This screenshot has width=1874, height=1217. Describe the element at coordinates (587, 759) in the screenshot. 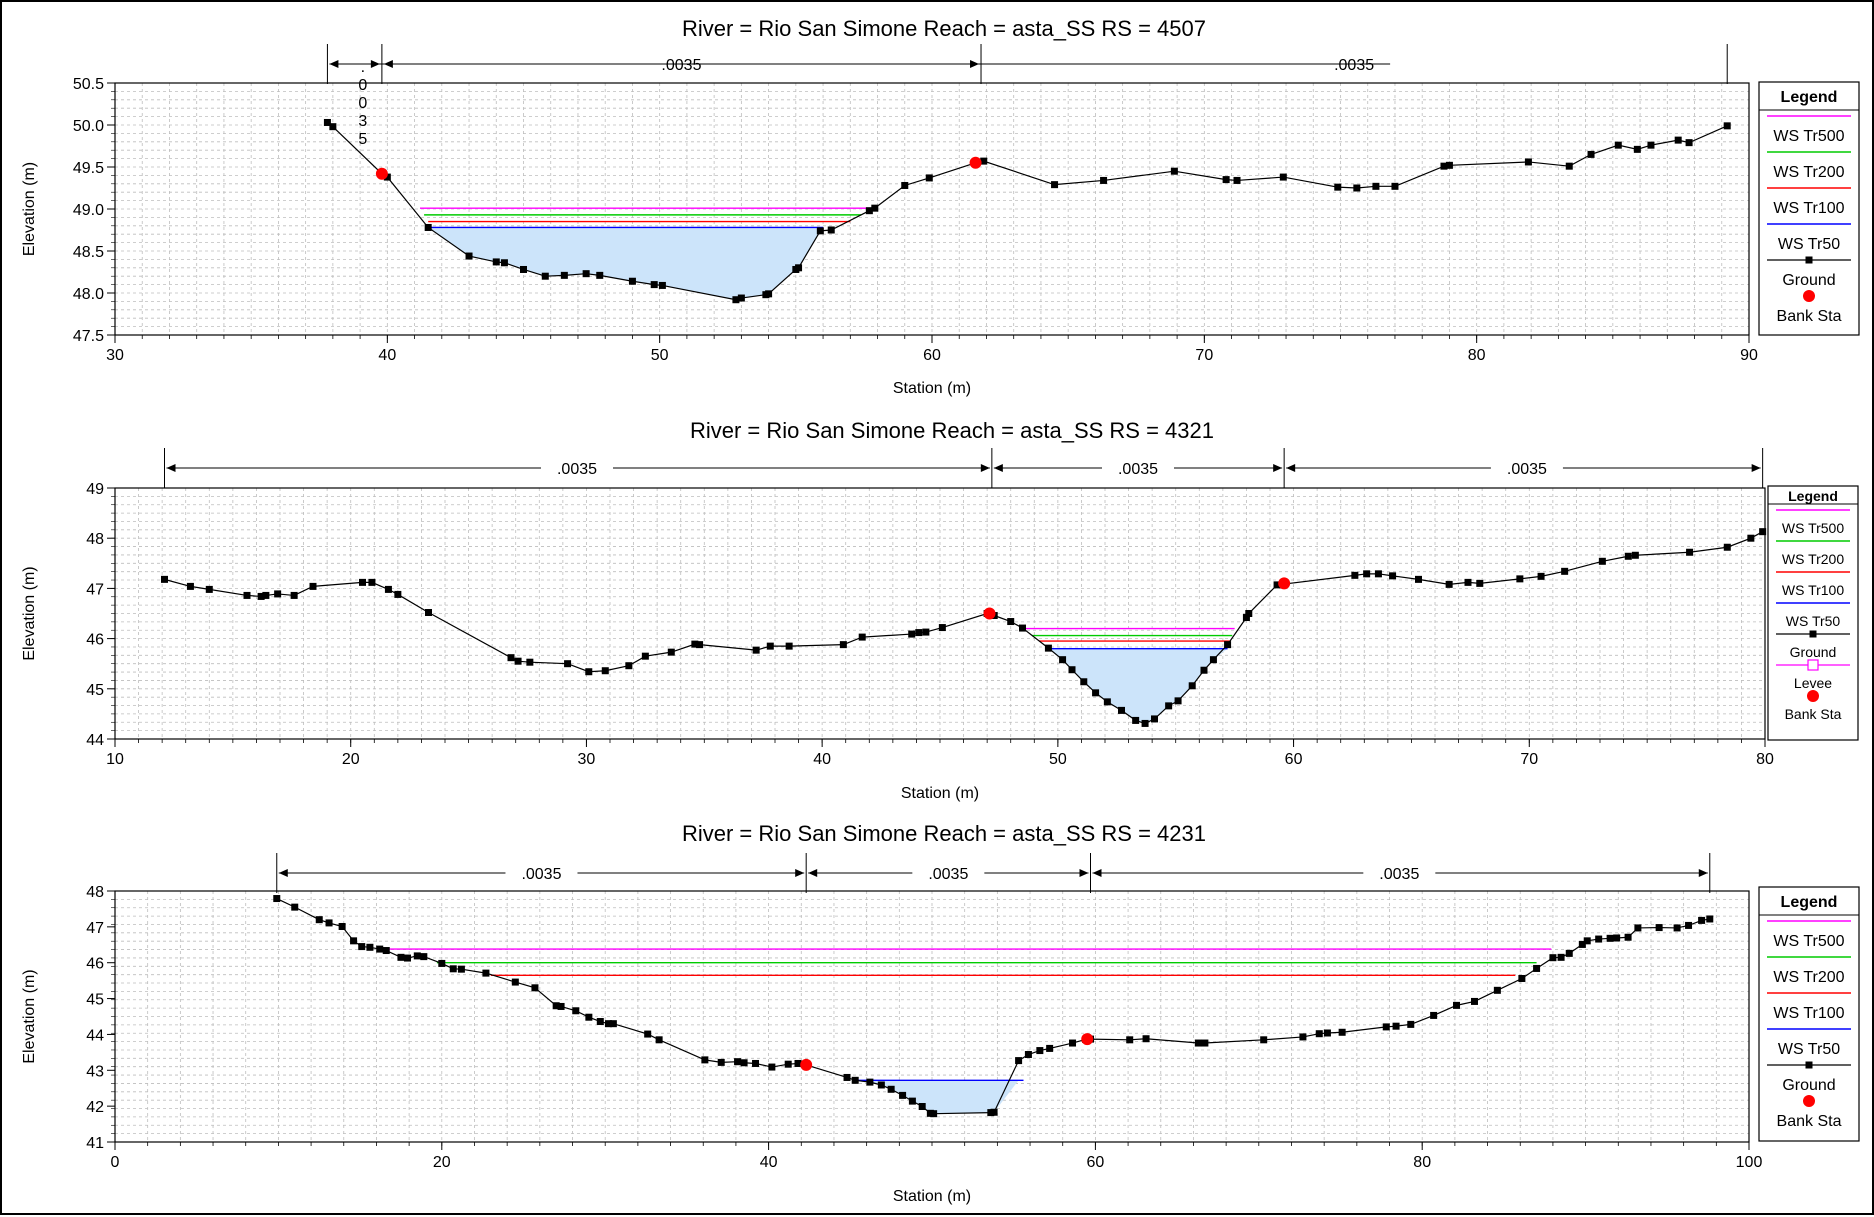

I see `x-tick-label: 30` at that location.